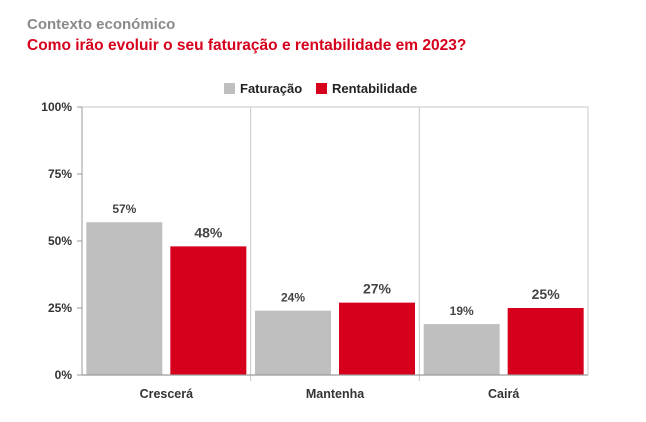  Describe the element at coordinates (60, 308) in the screenshot. I see `y-tick-label: 25%` at that location.